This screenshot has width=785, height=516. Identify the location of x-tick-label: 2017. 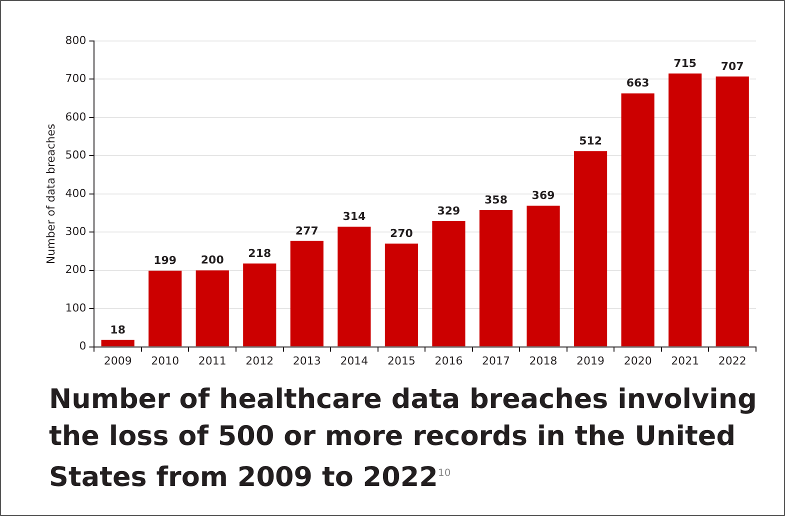
(496, 361).